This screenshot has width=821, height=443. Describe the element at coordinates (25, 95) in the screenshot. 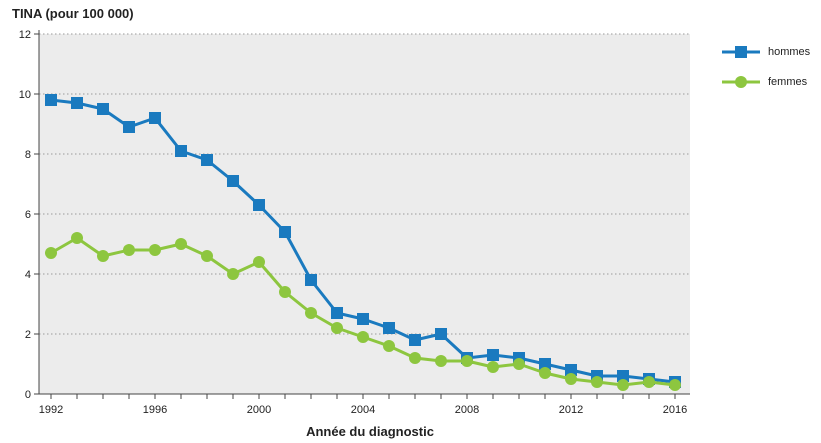

I see `y-tick-label: 10` at that location.